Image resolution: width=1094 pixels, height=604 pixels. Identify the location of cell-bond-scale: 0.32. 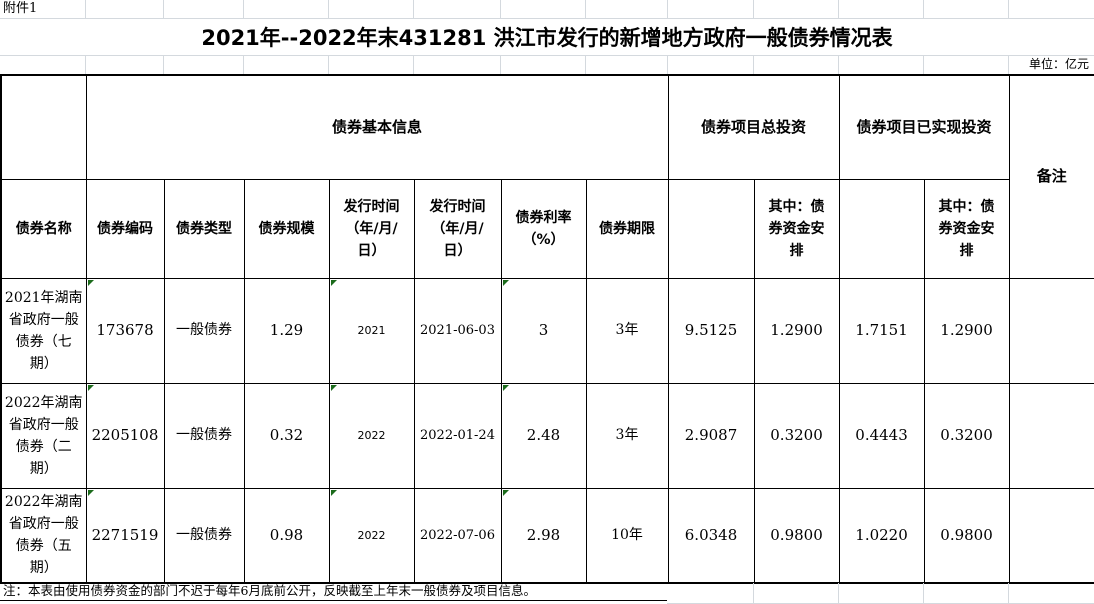
(286, 435).